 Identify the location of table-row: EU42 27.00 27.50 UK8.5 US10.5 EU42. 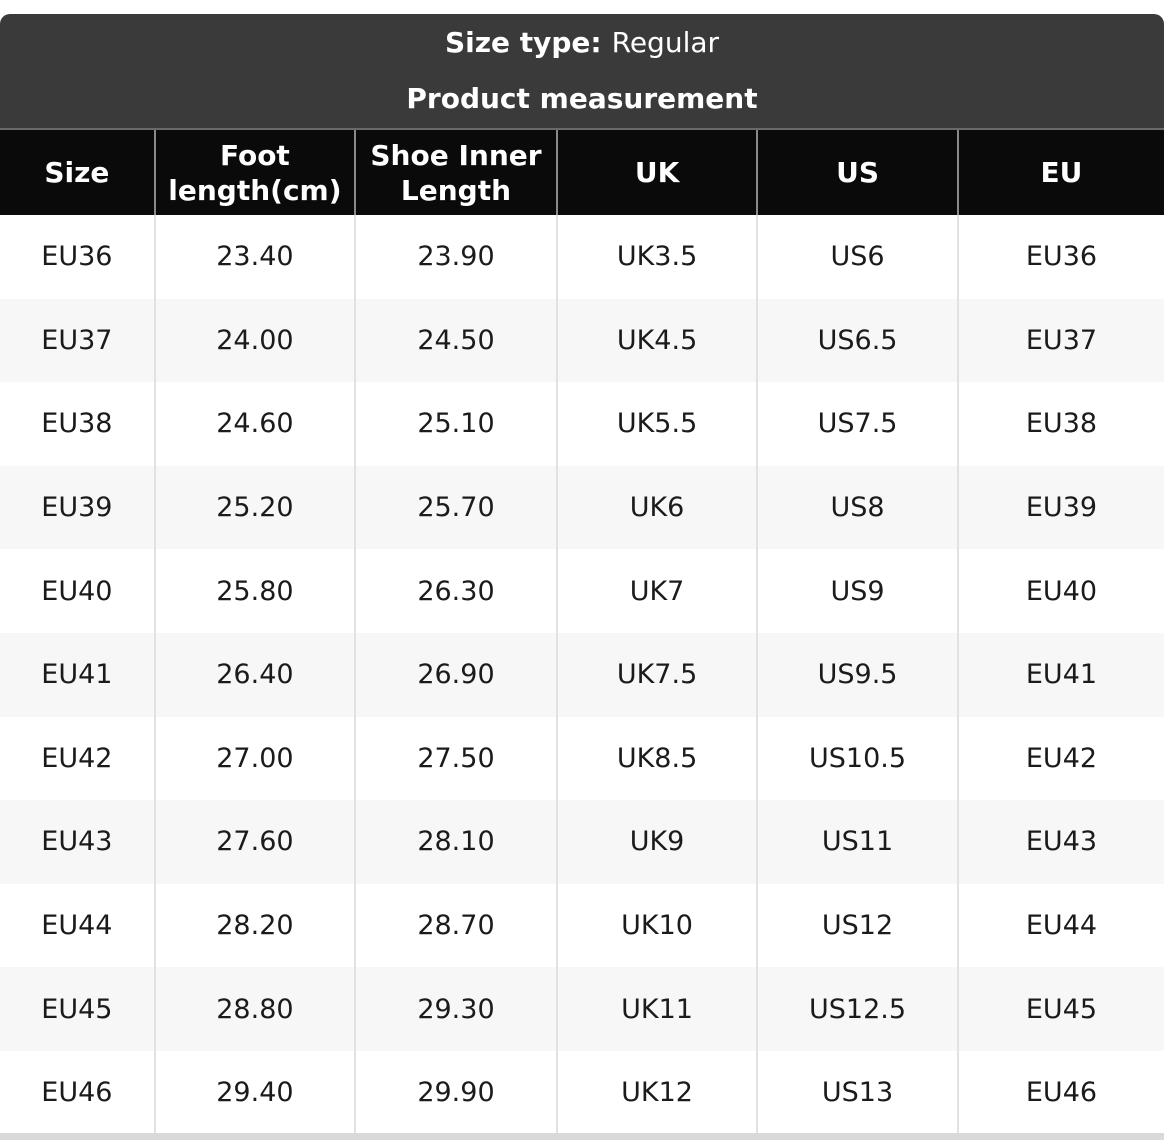
(582, 758).